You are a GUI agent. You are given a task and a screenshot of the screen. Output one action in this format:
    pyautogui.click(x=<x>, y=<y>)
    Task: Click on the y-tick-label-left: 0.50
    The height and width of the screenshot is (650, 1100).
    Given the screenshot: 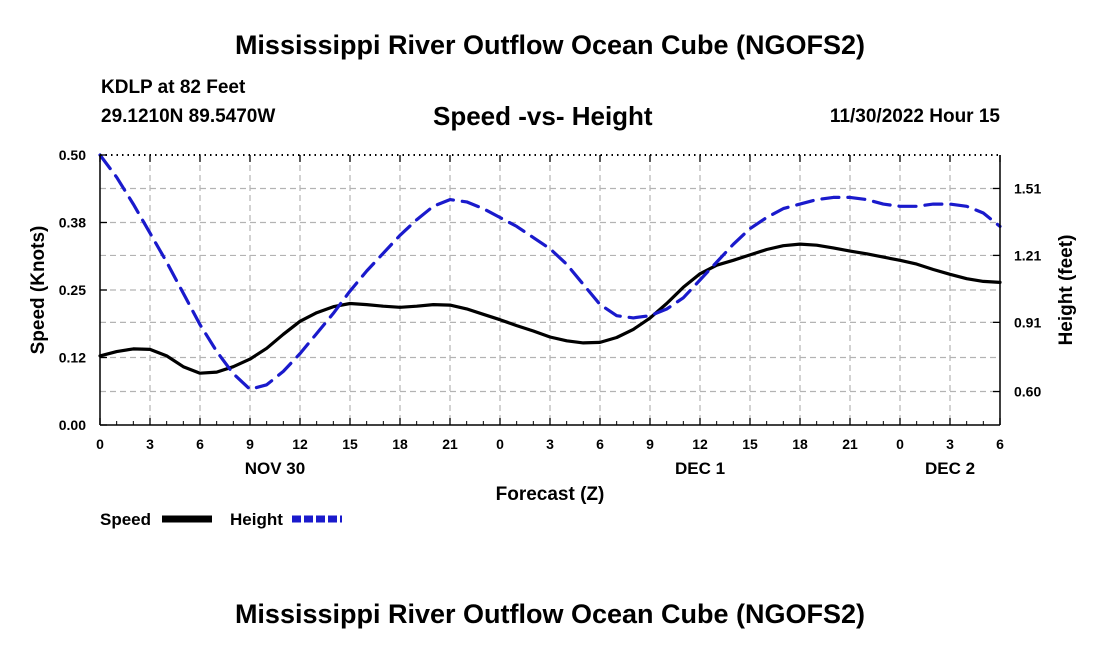 What is the action you would take?
    pyautogui.click(x=72, y=155)
    